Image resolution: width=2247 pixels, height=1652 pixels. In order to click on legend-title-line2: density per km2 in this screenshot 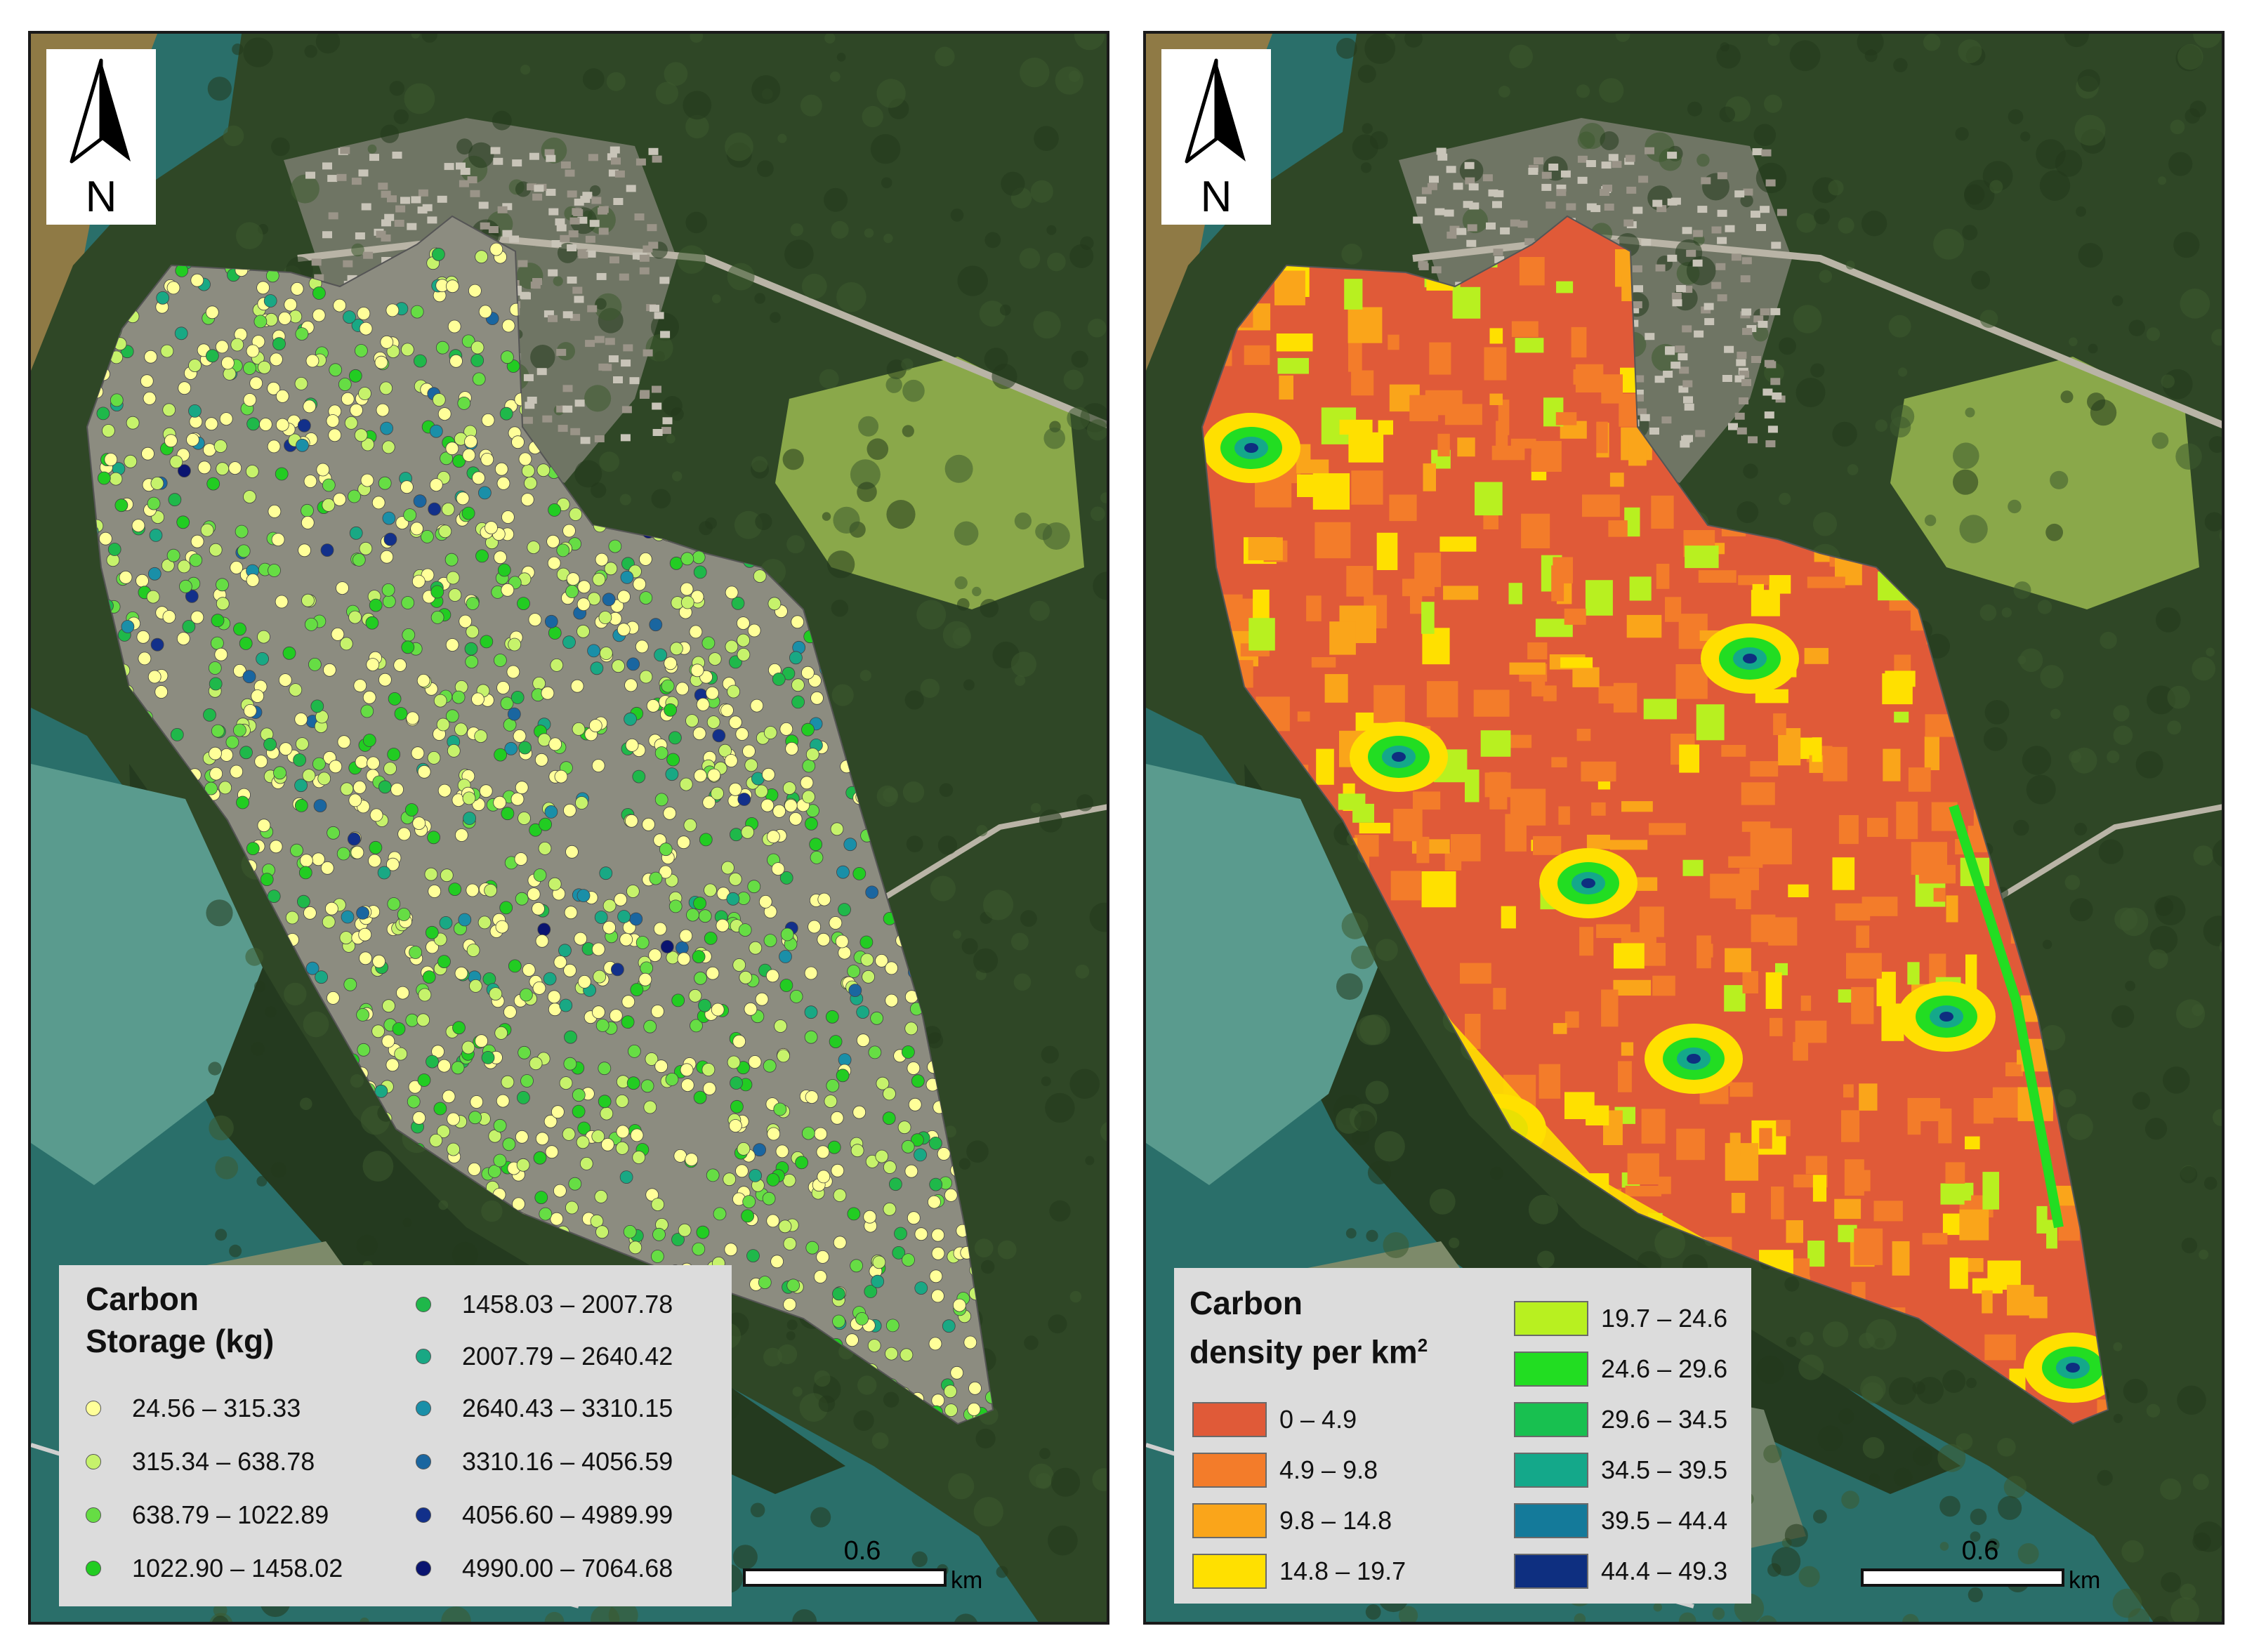, I will do `click(1309, 1351)`.